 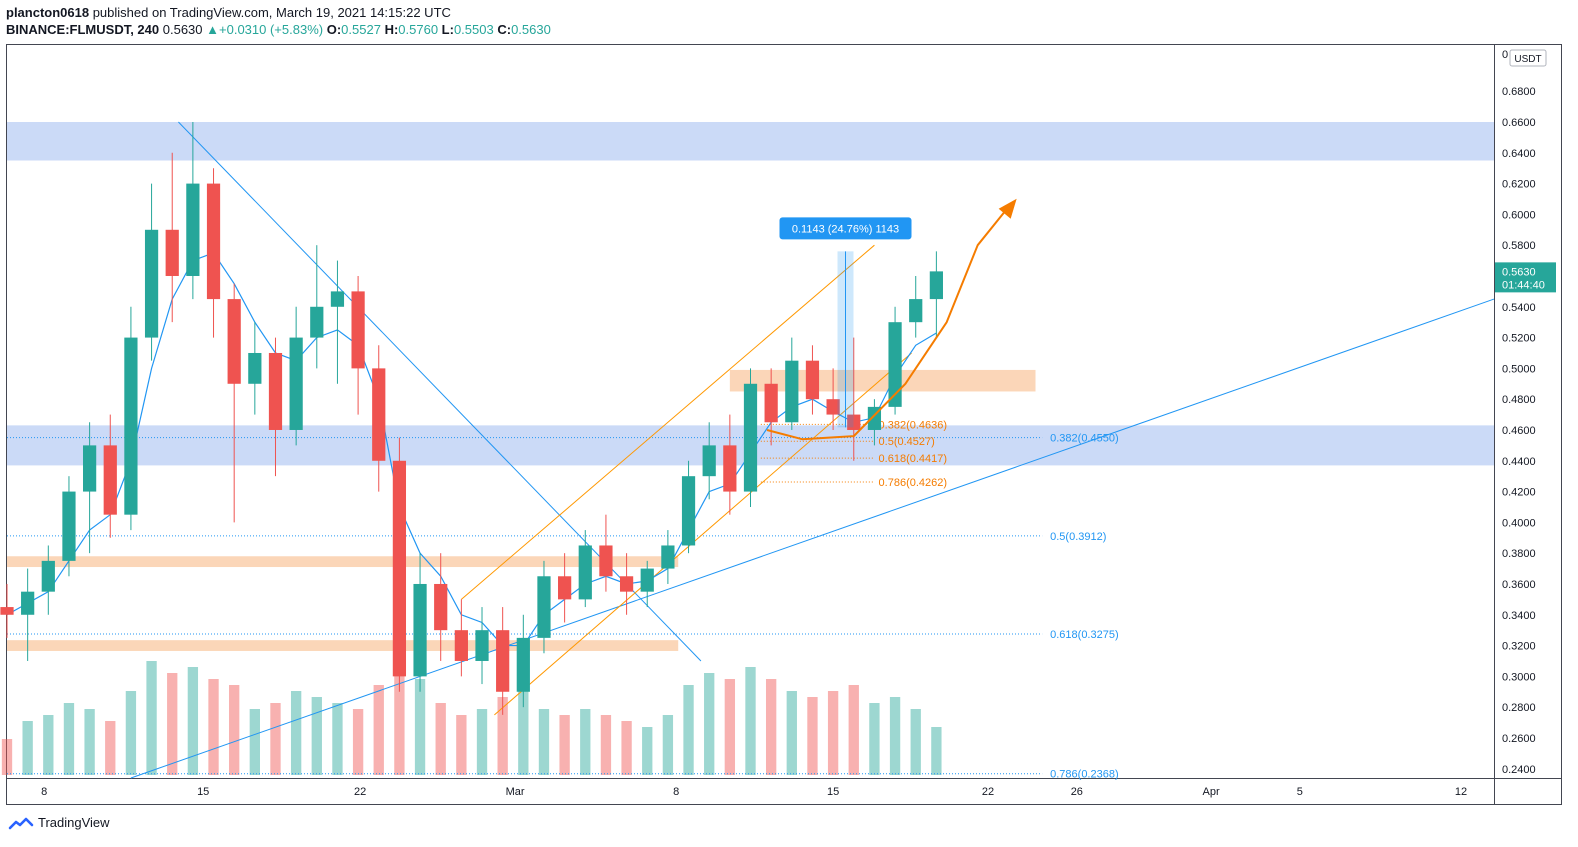 What do you see at coordinates (1519, 554) in the screenshot?
I see `y-tick-label: 0.3800` at bounding box center [1519, 554].